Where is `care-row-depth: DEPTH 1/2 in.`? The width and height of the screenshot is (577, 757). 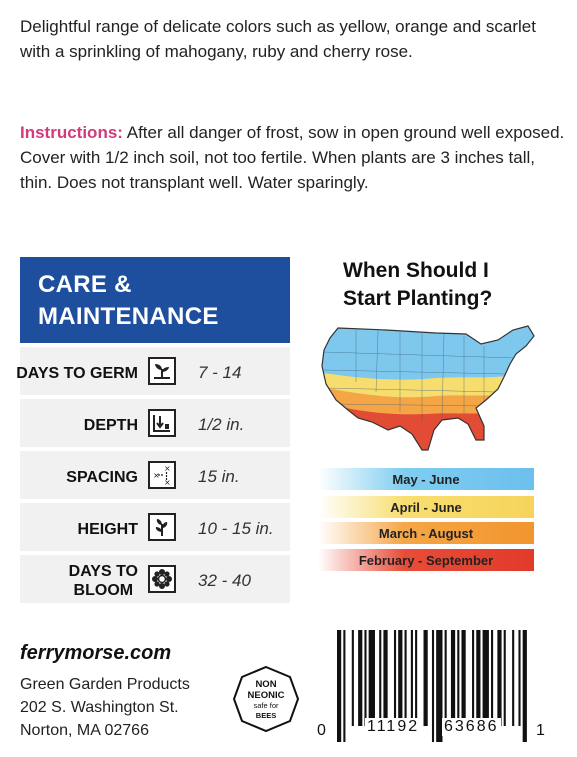 care-row-depth: DEPTH 1/2 in. is located at coordinates (155, 421).